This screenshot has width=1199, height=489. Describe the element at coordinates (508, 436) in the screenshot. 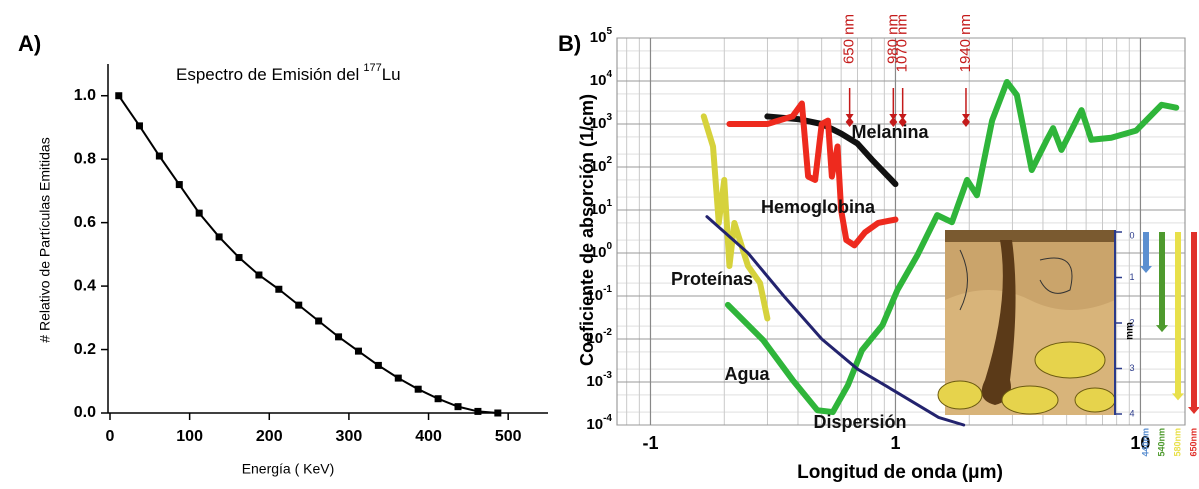

I see `x-tick-label: 500` at that location.